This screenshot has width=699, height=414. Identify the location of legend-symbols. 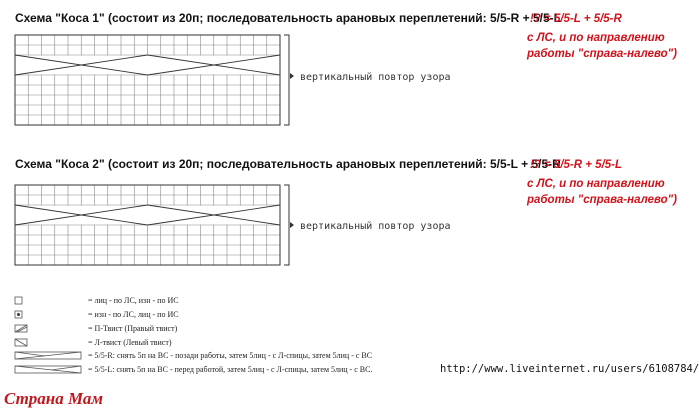
(48, 335).